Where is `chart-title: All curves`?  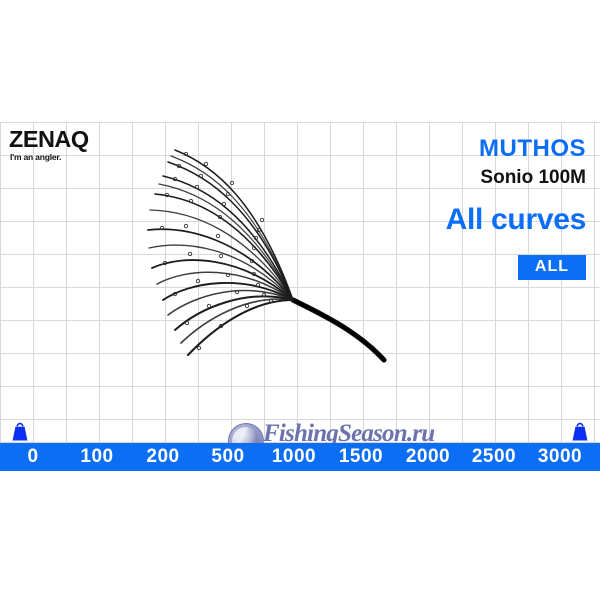 chart-title: All curves is located at coordinates (516, 219).